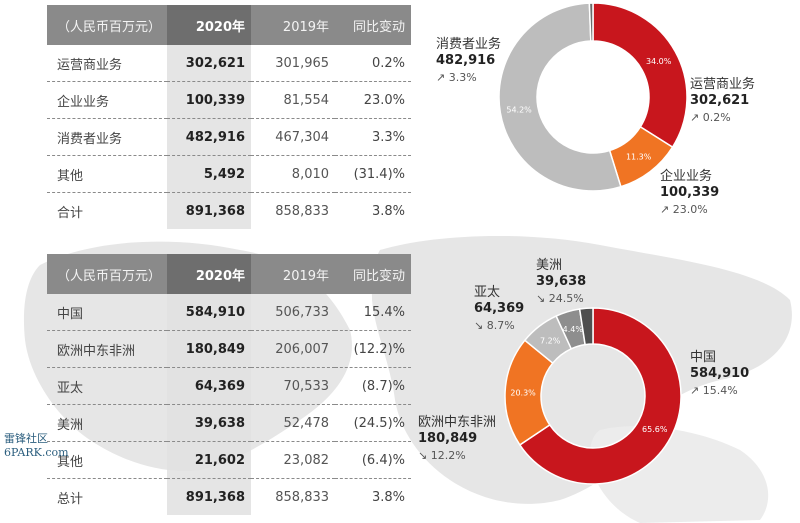 This screenshot has width=800, height=523. What do you see at coordinates (209, 137) in the screenshot?
I see `value-2020: 482,916` at bounding box center [209, 137].